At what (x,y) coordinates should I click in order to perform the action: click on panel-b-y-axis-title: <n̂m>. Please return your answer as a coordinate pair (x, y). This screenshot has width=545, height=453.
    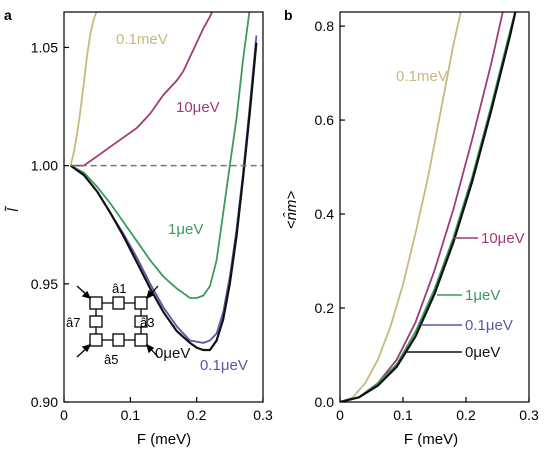
    Looking at the image, I should click on (291, 210).